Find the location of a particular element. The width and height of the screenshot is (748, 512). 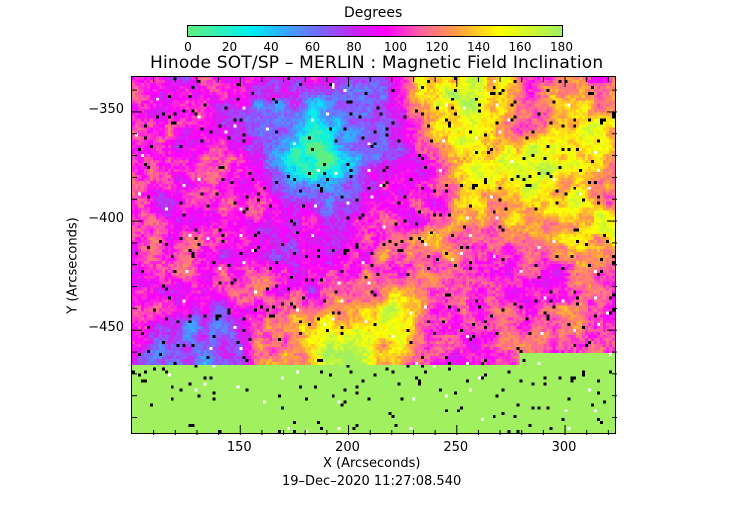

x-tick-label: 250 is located at coordinates (456, 447).